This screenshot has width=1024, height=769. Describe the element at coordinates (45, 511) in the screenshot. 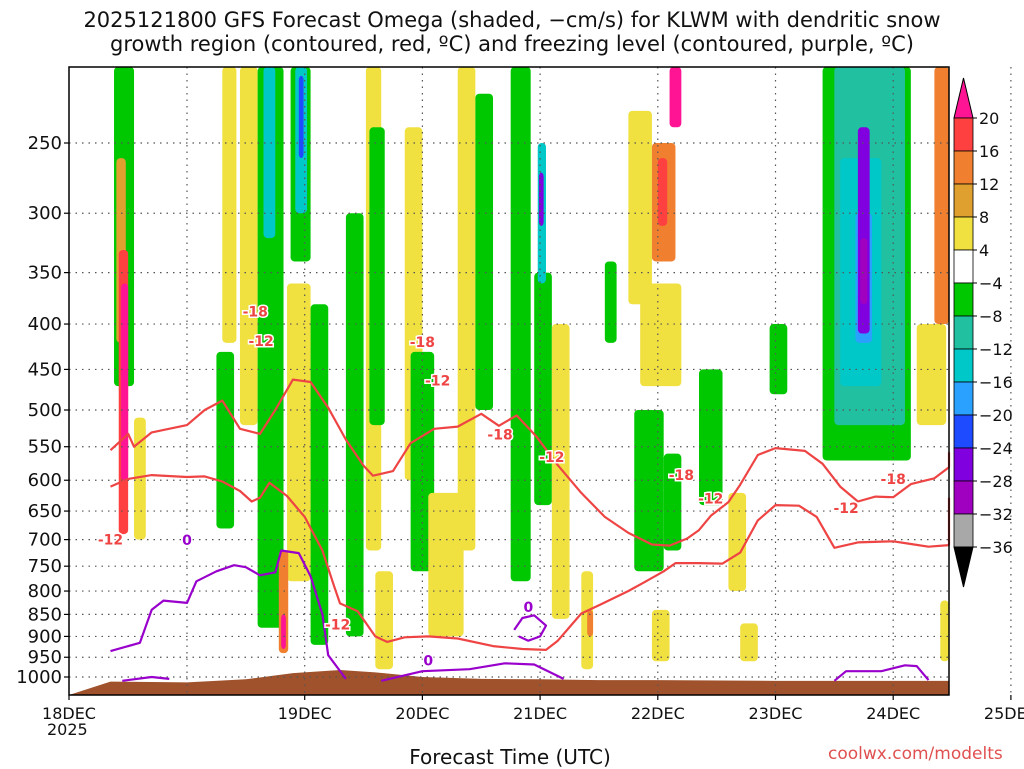

I see `y-tick-label-650: 650` at that location.